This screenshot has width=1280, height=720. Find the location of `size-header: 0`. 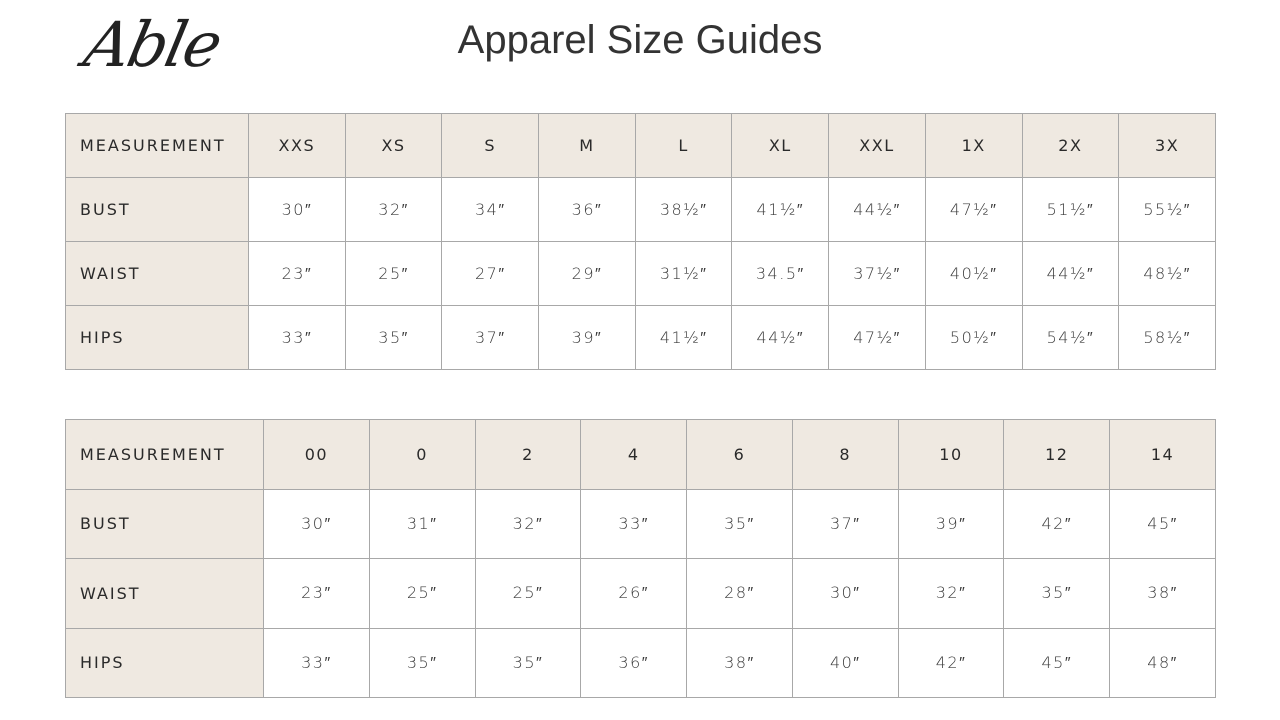

size-header: 0 is located at coordinates (422, 454).